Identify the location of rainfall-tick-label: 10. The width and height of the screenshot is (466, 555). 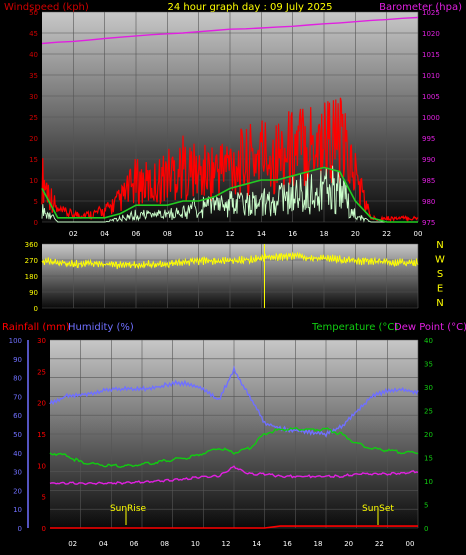
(41, 466).